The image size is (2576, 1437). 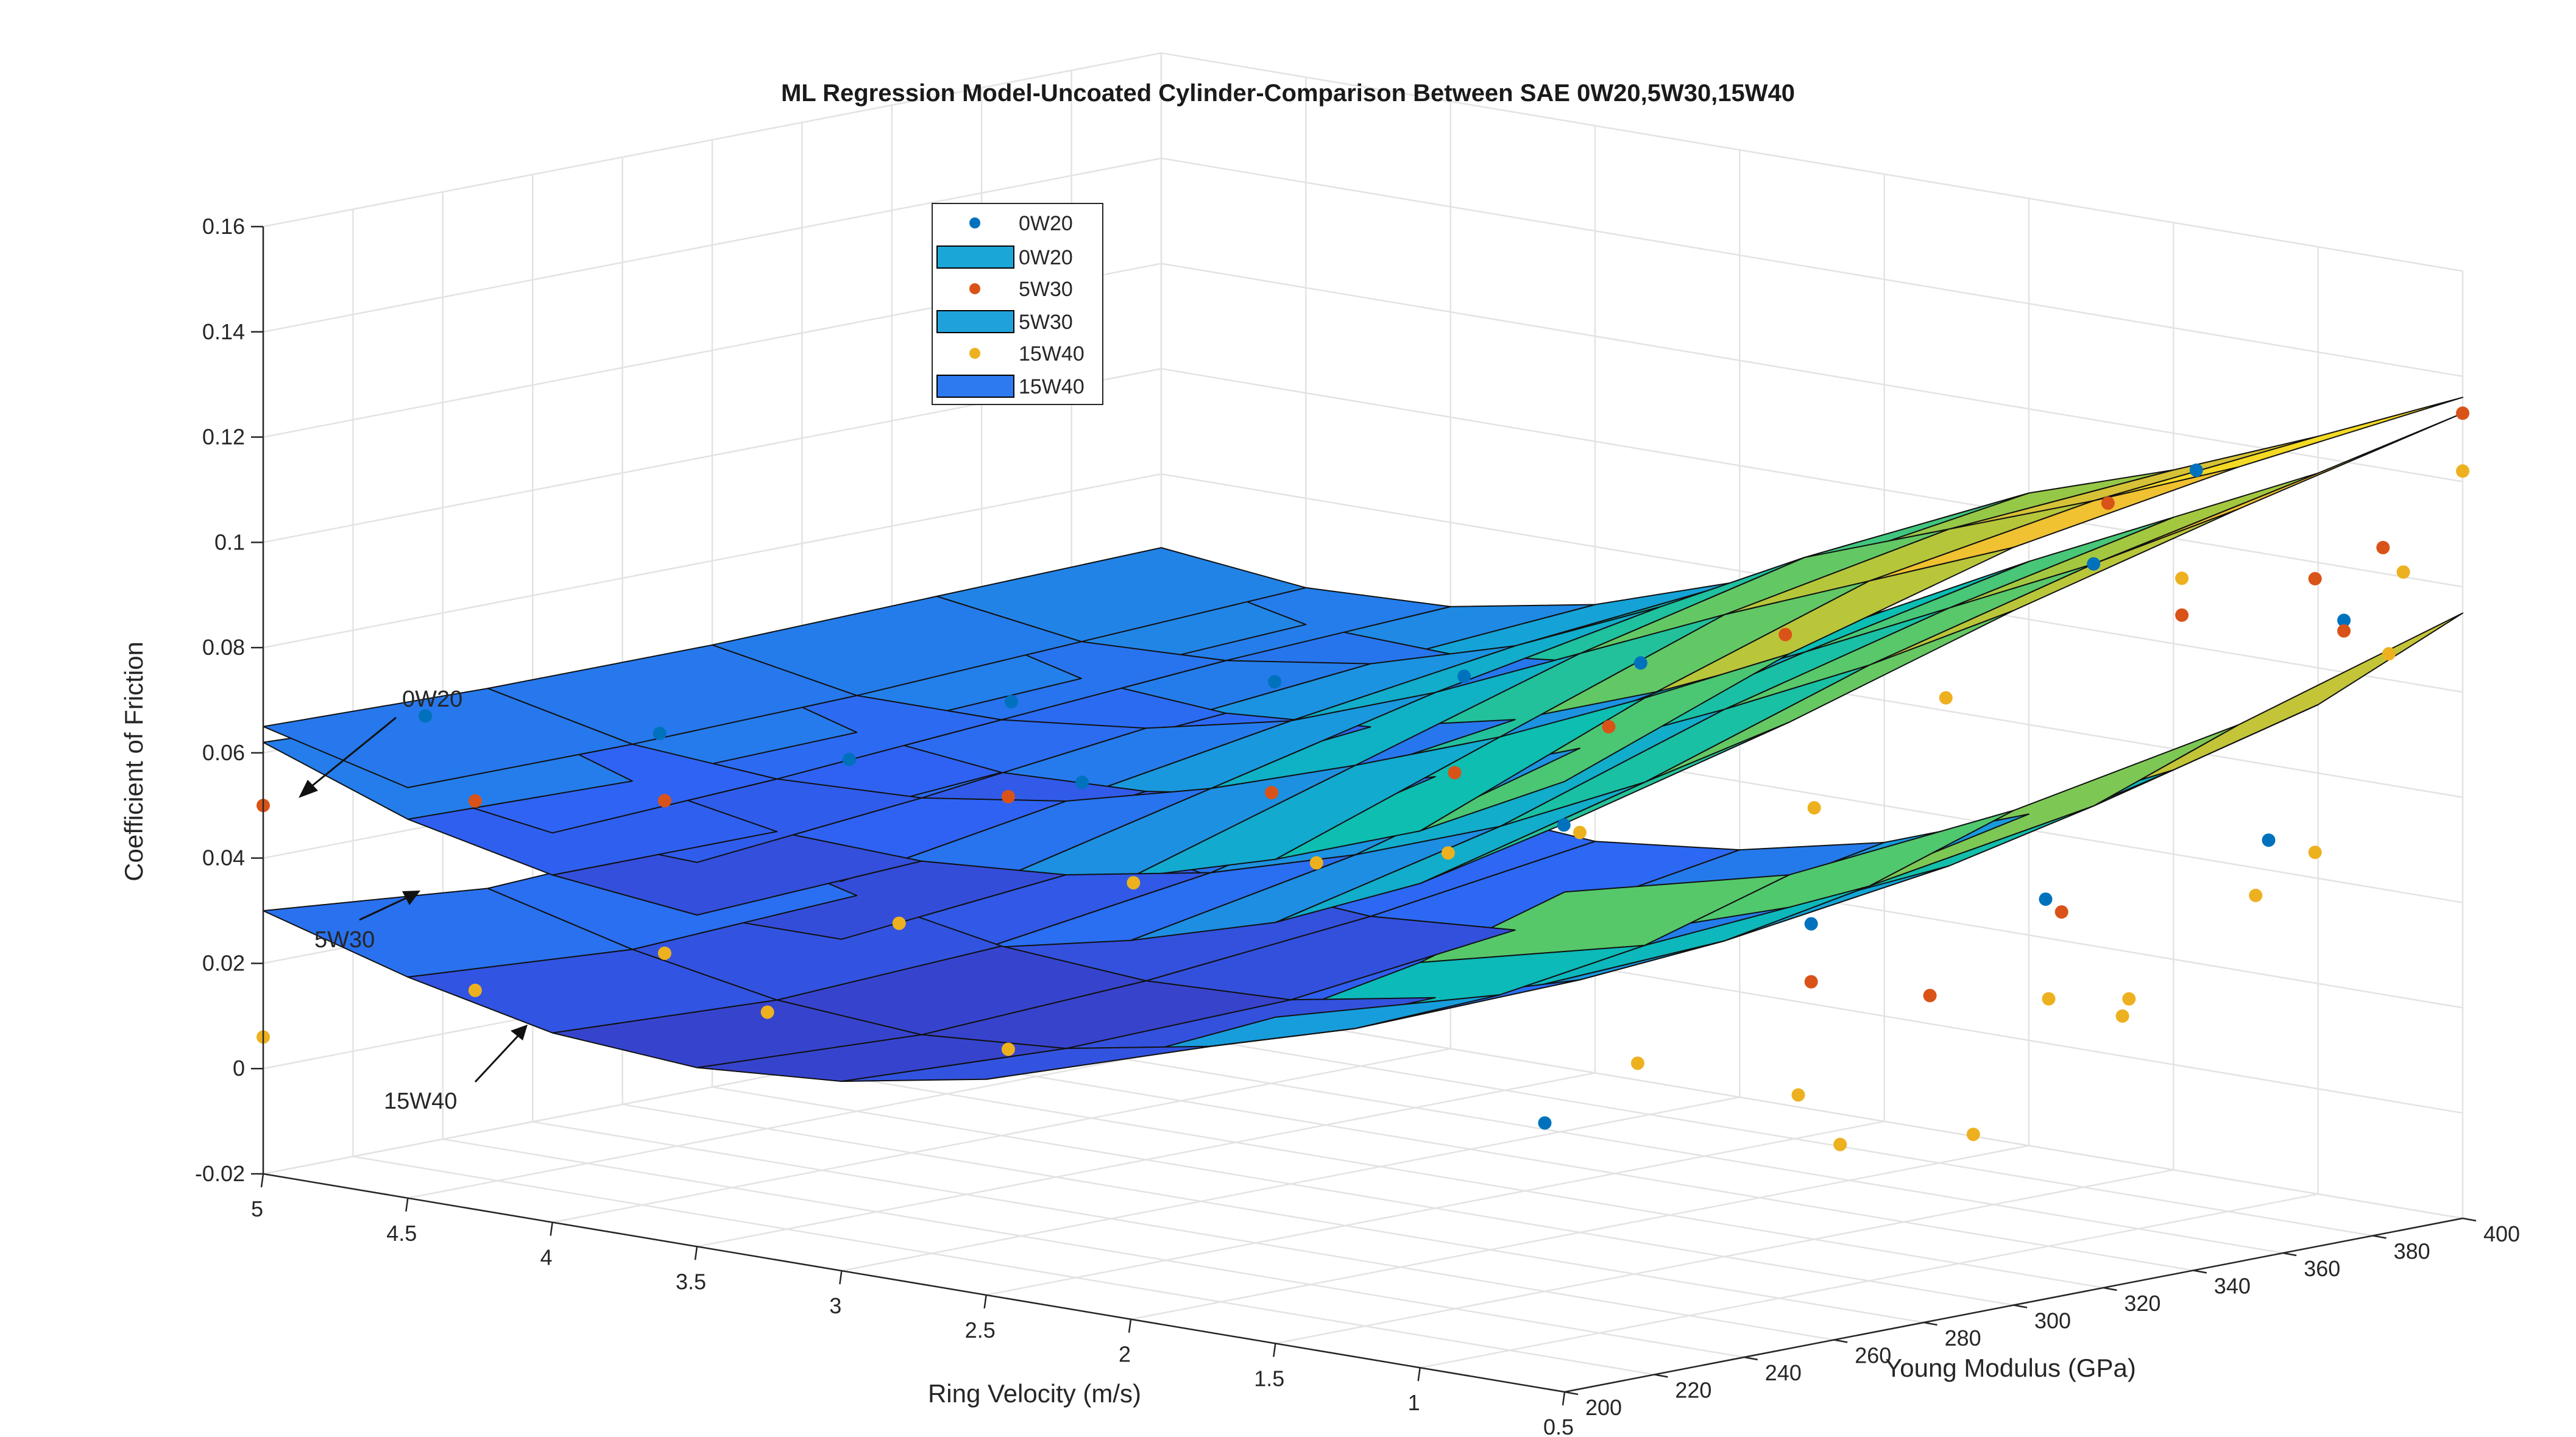 I want to click on z-tick-label-9: 0.16, so click(x=223, y=227).